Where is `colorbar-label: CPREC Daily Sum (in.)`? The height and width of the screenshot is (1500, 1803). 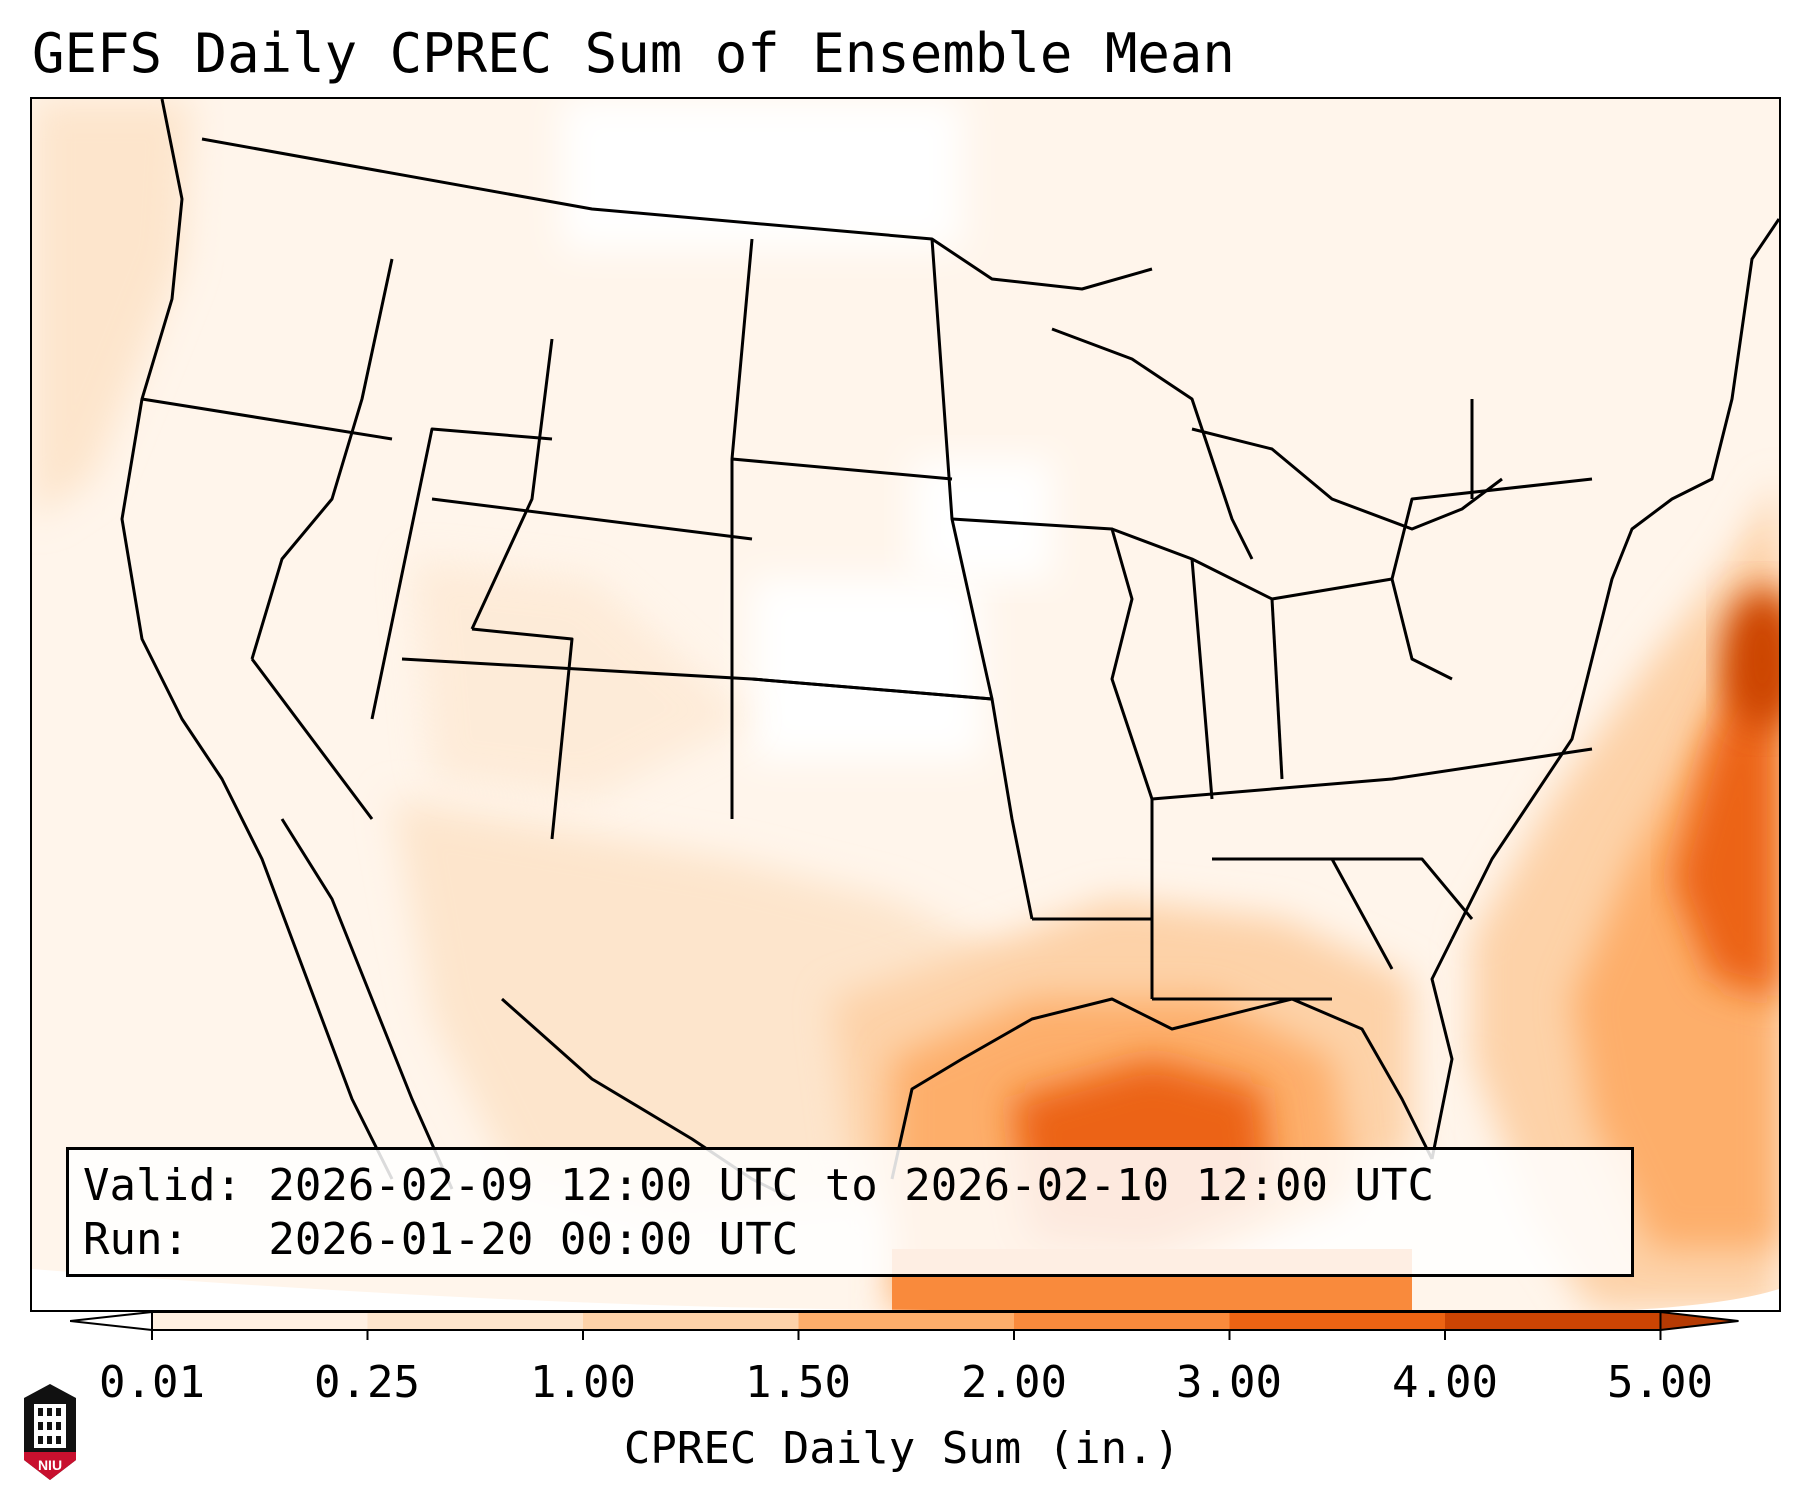
colorbar-label: CPREC Daily Sum (in.) is located at coordinates (902, 1448).